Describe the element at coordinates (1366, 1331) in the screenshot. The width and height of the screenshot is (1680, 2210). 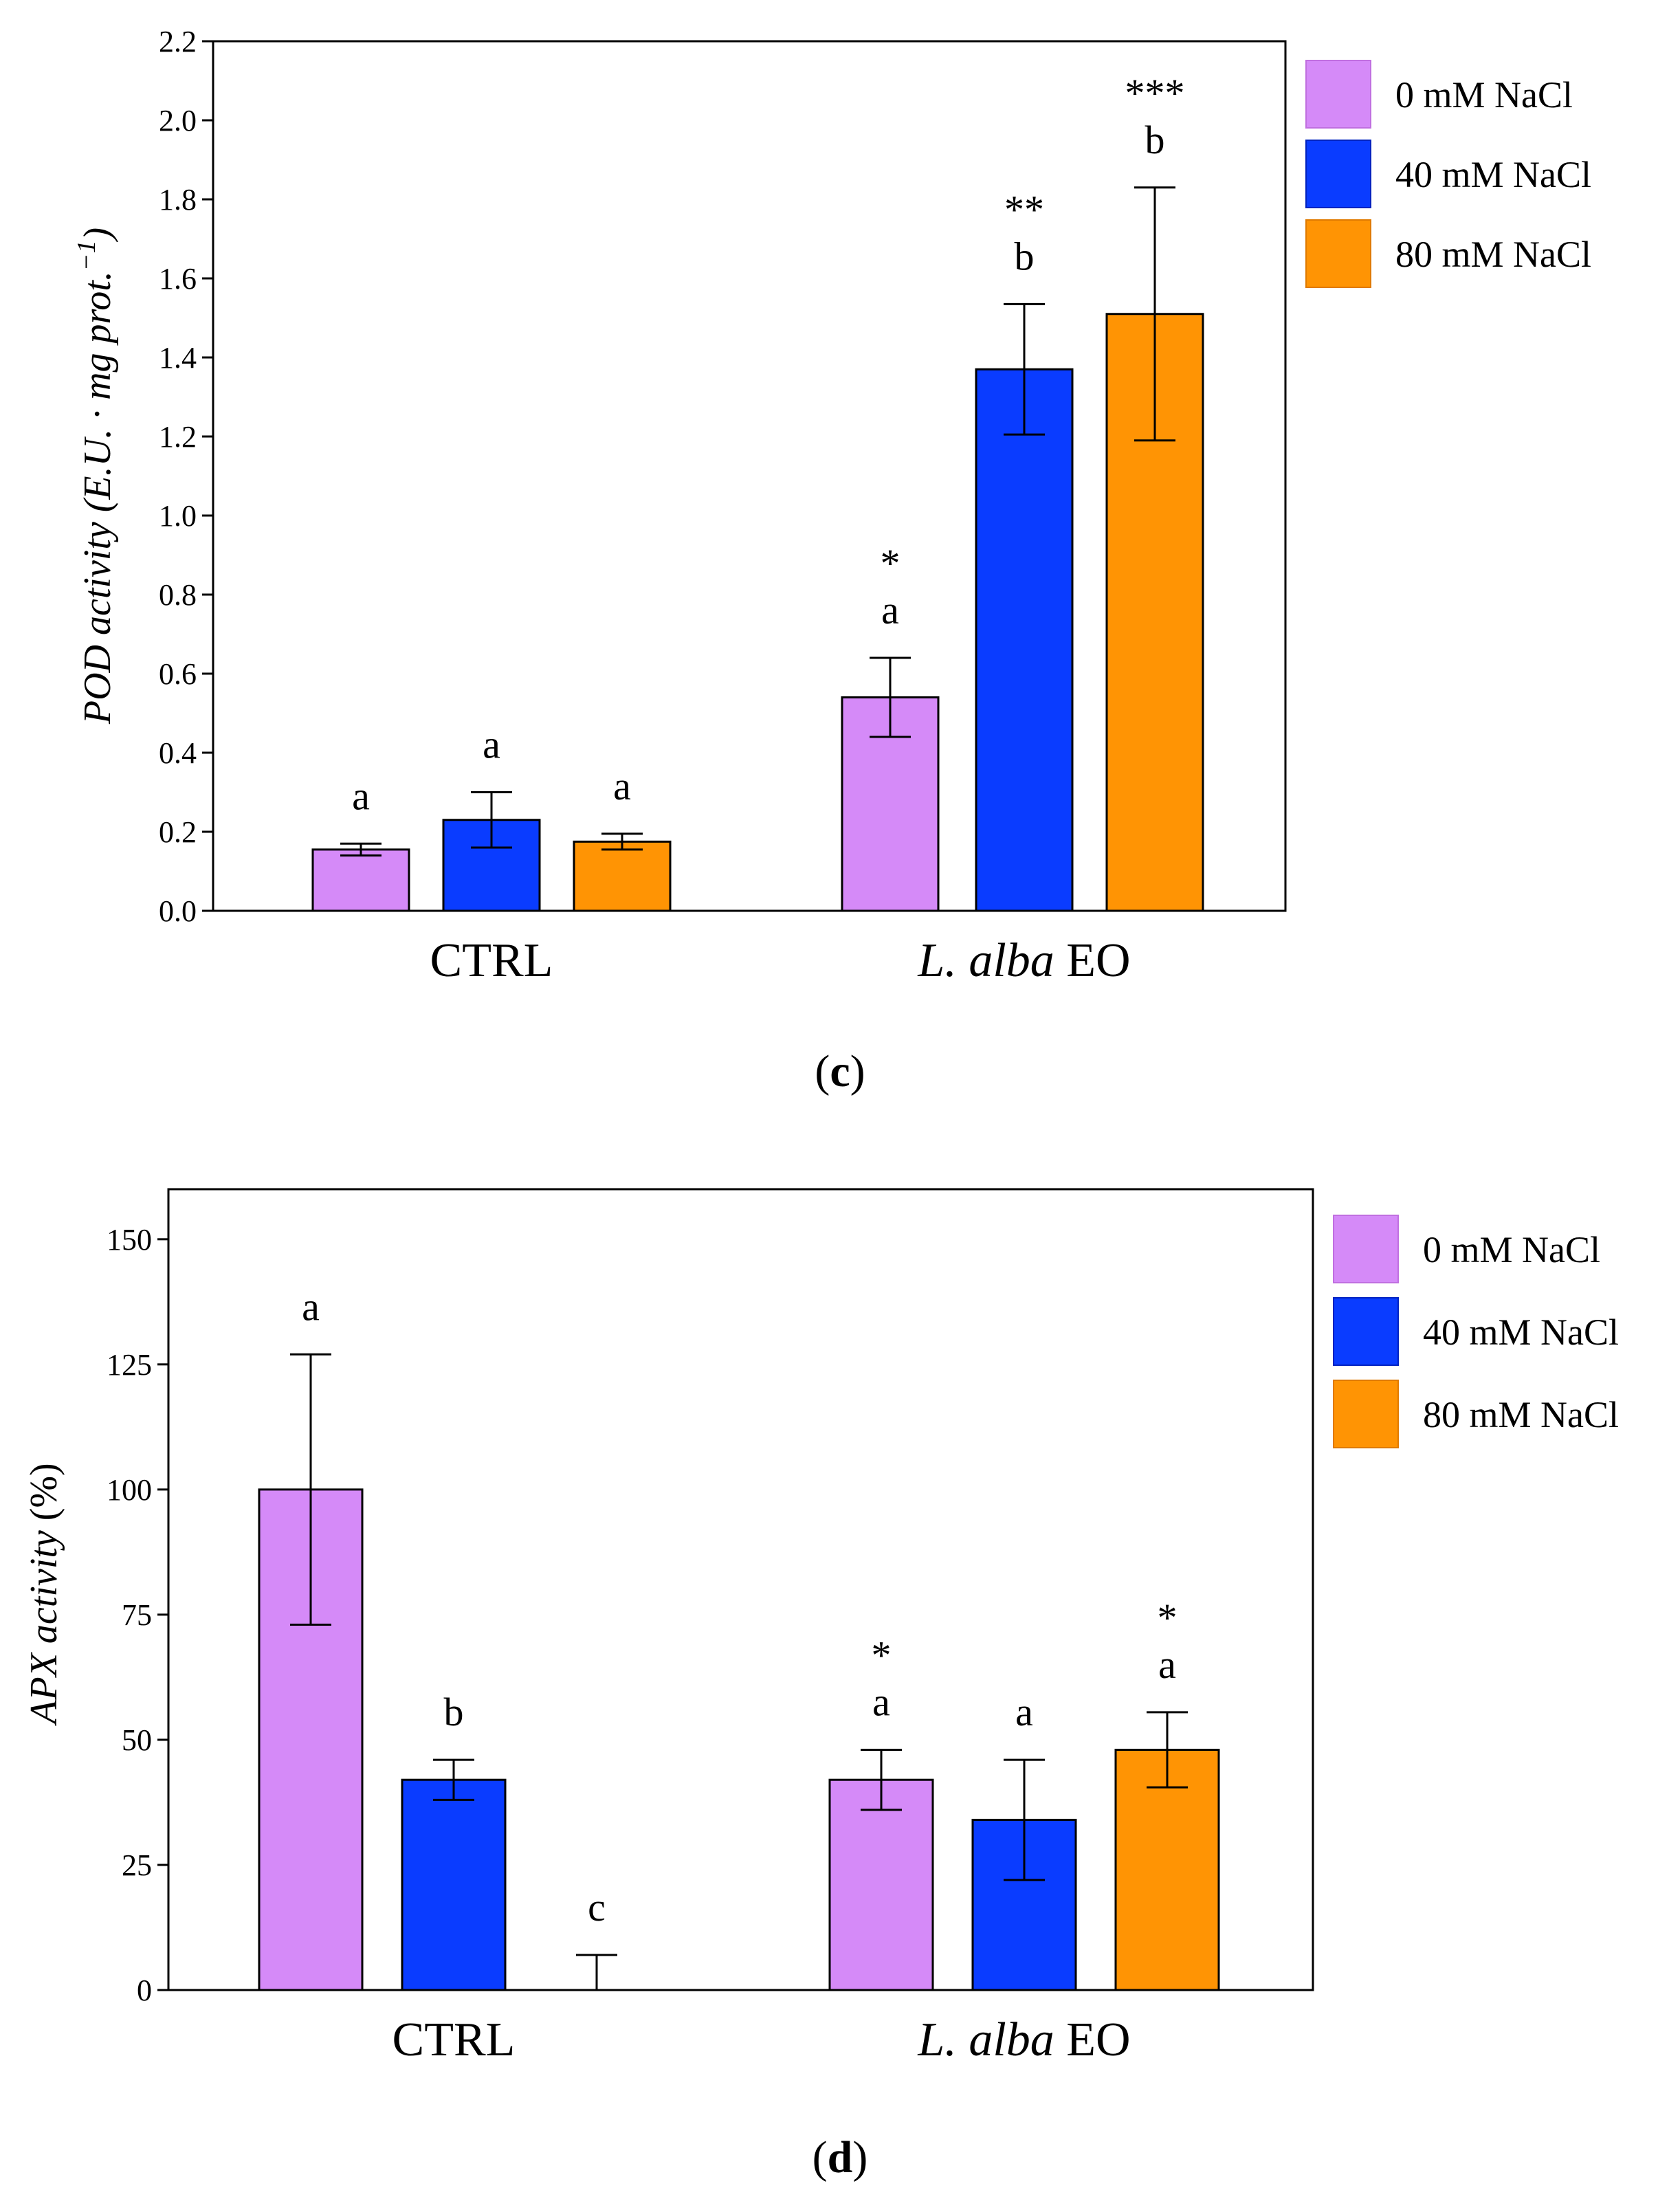
I see `panel-d-legend-swatch-40-mm-nacl` at that location.